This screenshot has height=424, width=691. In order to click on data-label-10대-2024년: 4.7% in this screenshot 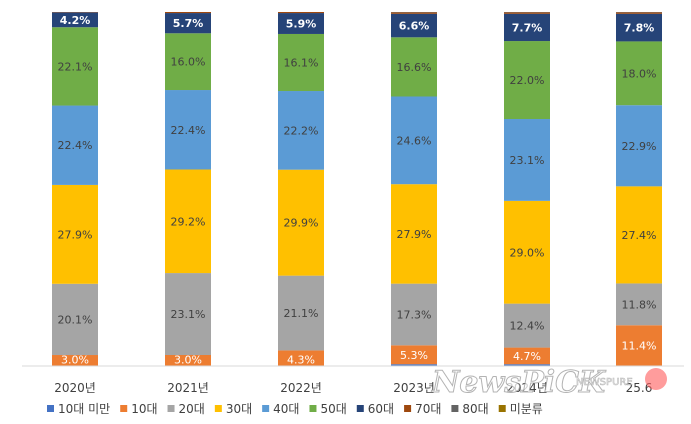, I will do `click(527, 356)`.